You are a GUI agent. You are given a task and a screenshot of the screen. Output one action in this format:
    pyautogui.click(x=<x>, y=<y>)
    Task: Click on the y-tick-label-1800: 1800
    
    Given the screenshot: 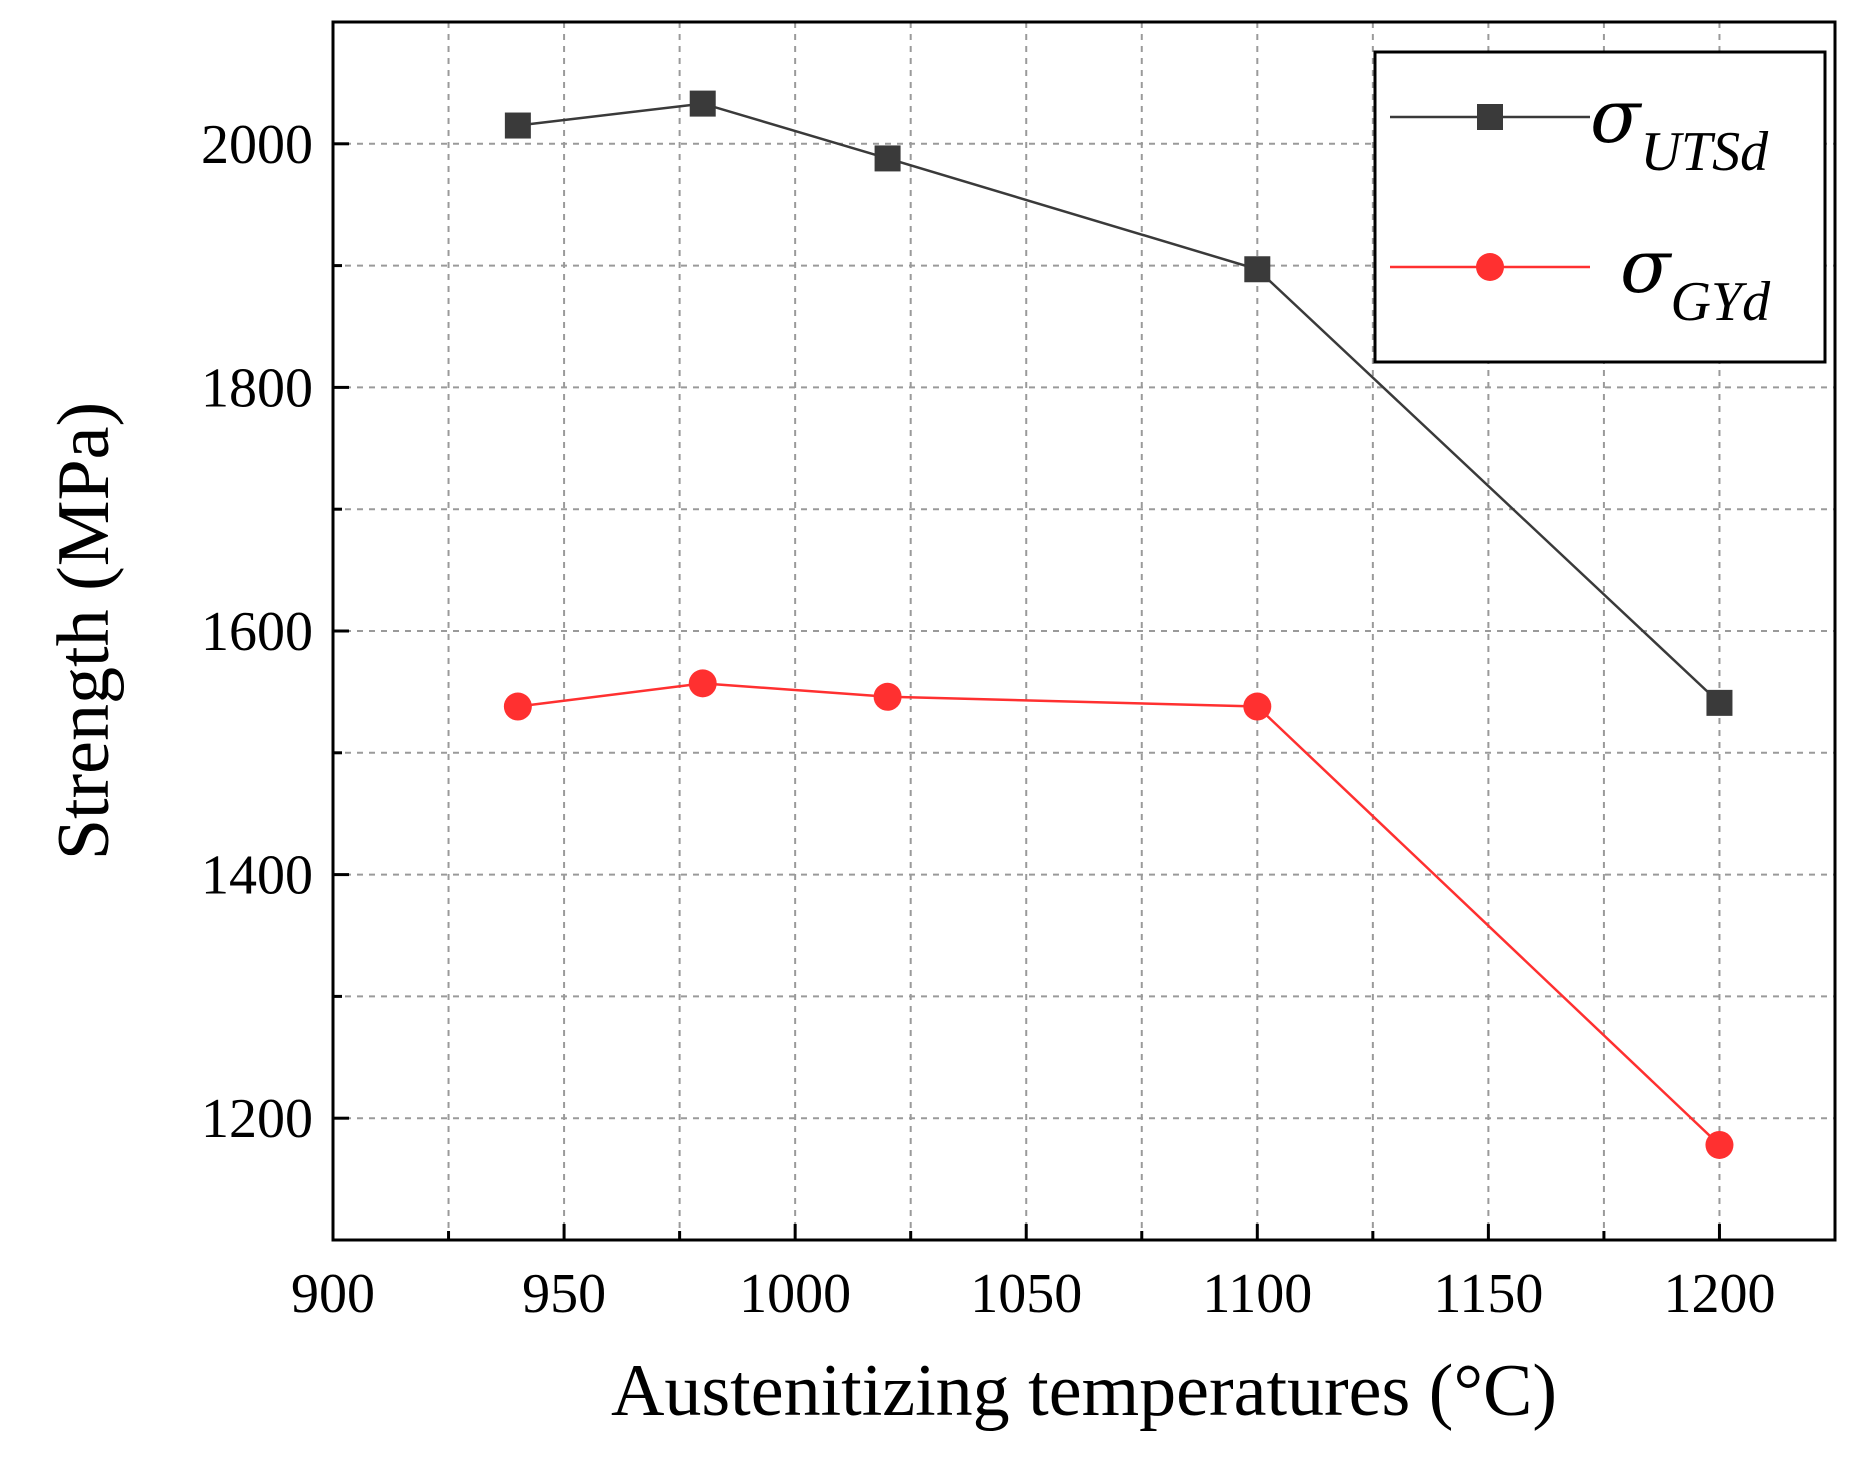 What is the action you would take?
    pyautogui.click(x=257, y=388)
    